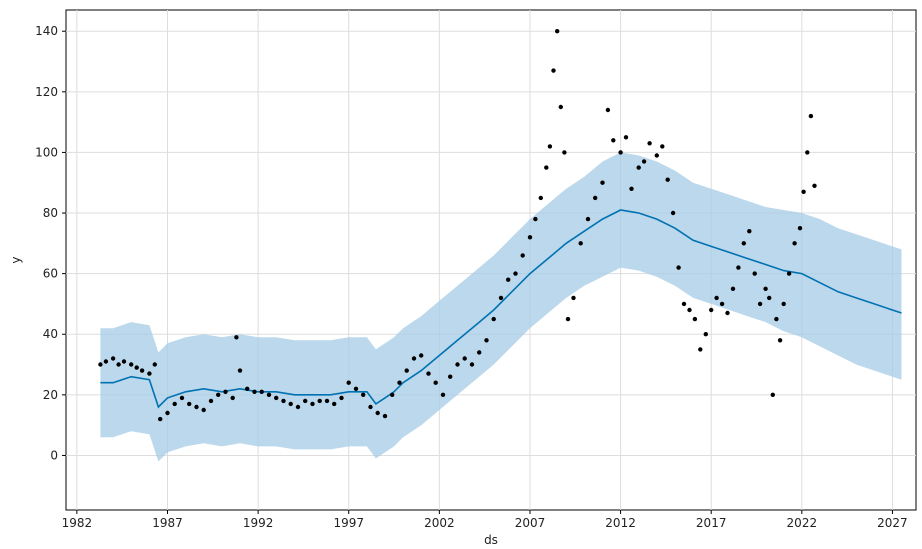 The height and width of the screenshot is (549, 922). I want to click on x-tick-label: 2027, so click(892, 523).